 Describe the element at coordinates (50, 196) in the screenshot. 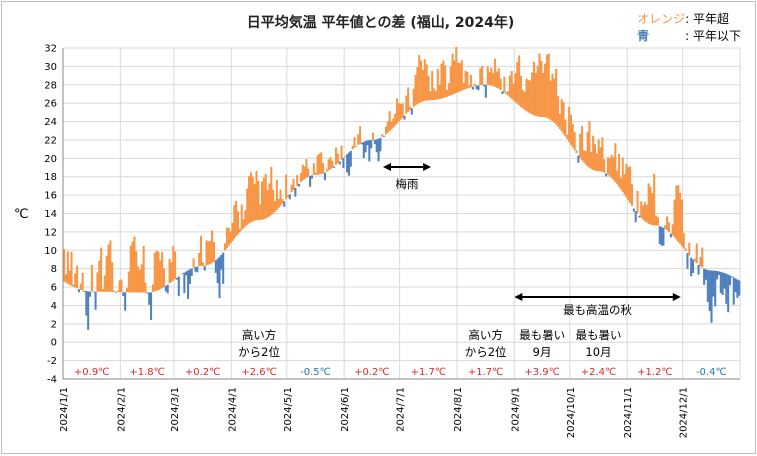

I see `y-tick-label: 16` at that location.